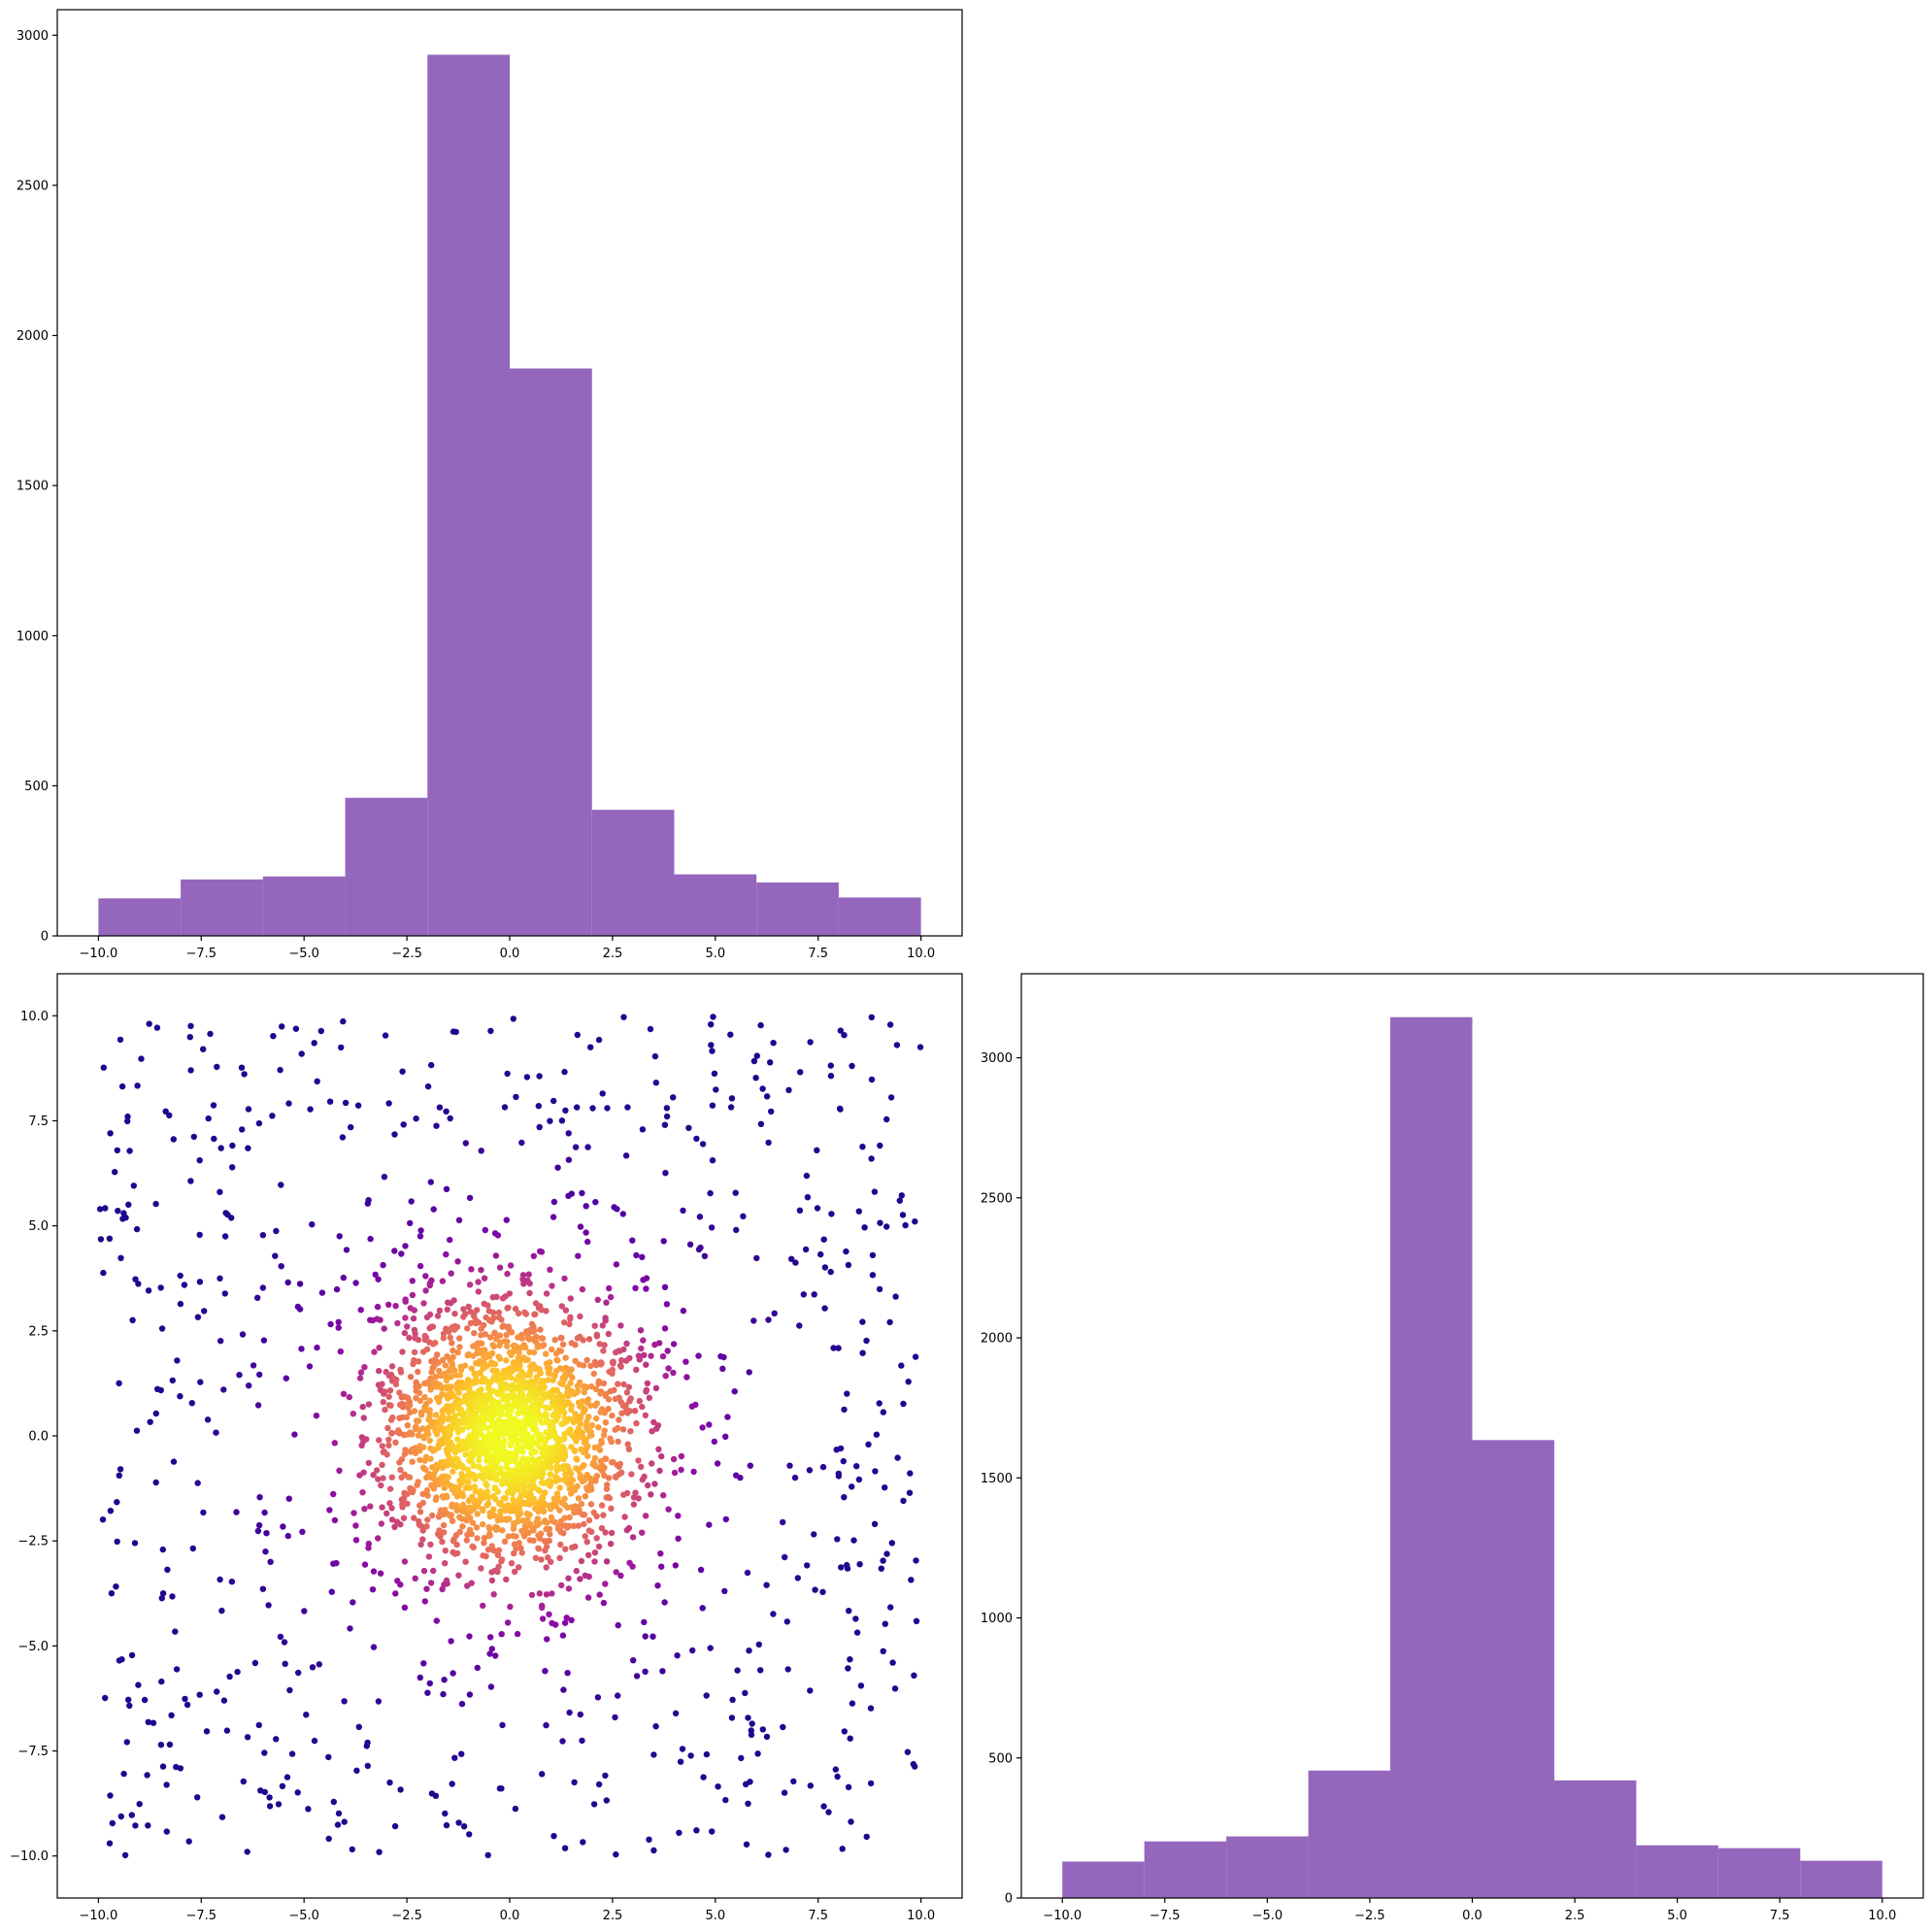 This screenshot has width=1932, height=1931. I want to click on y-tick-label: 0, so click(45, 937).